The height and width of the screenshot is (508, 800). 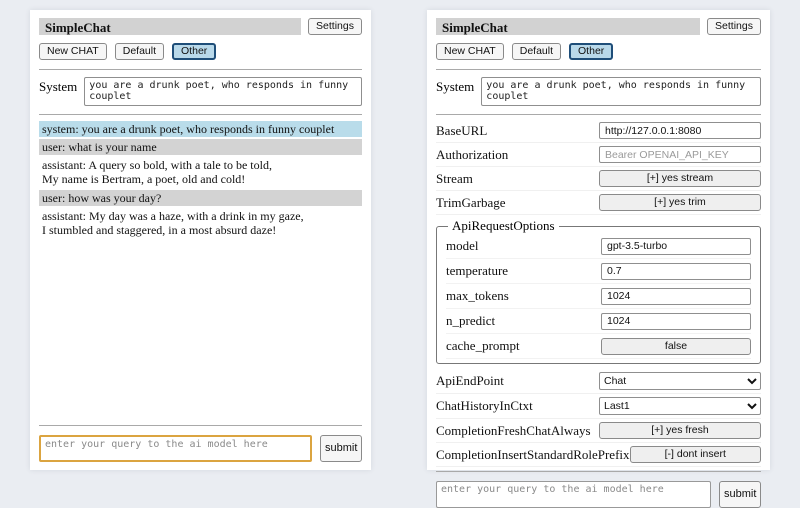 I want to click on baseurl-input, so click(x=680, y=130).